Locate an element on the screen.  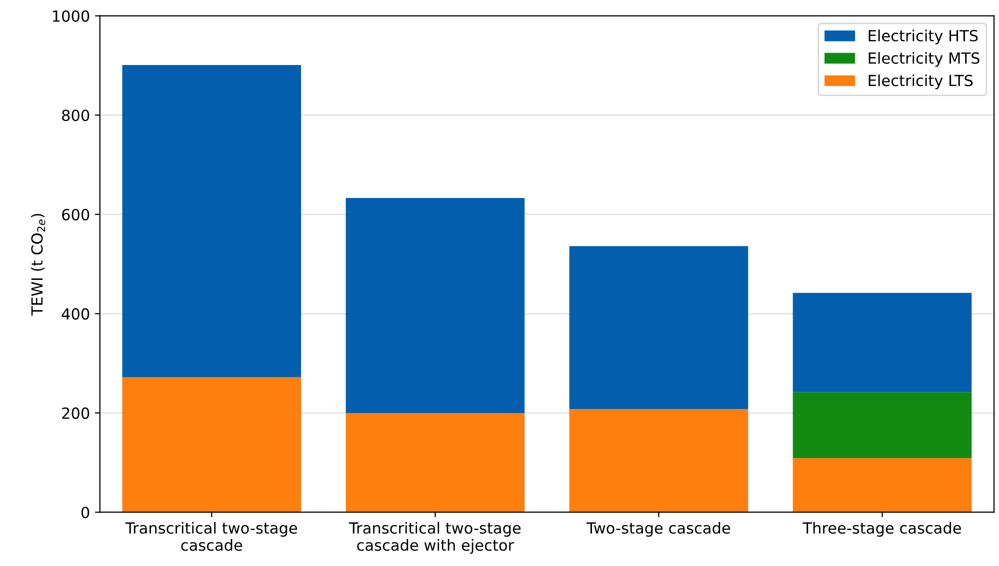
y-tick-label: 1000 is located at coordinates (71, 16).